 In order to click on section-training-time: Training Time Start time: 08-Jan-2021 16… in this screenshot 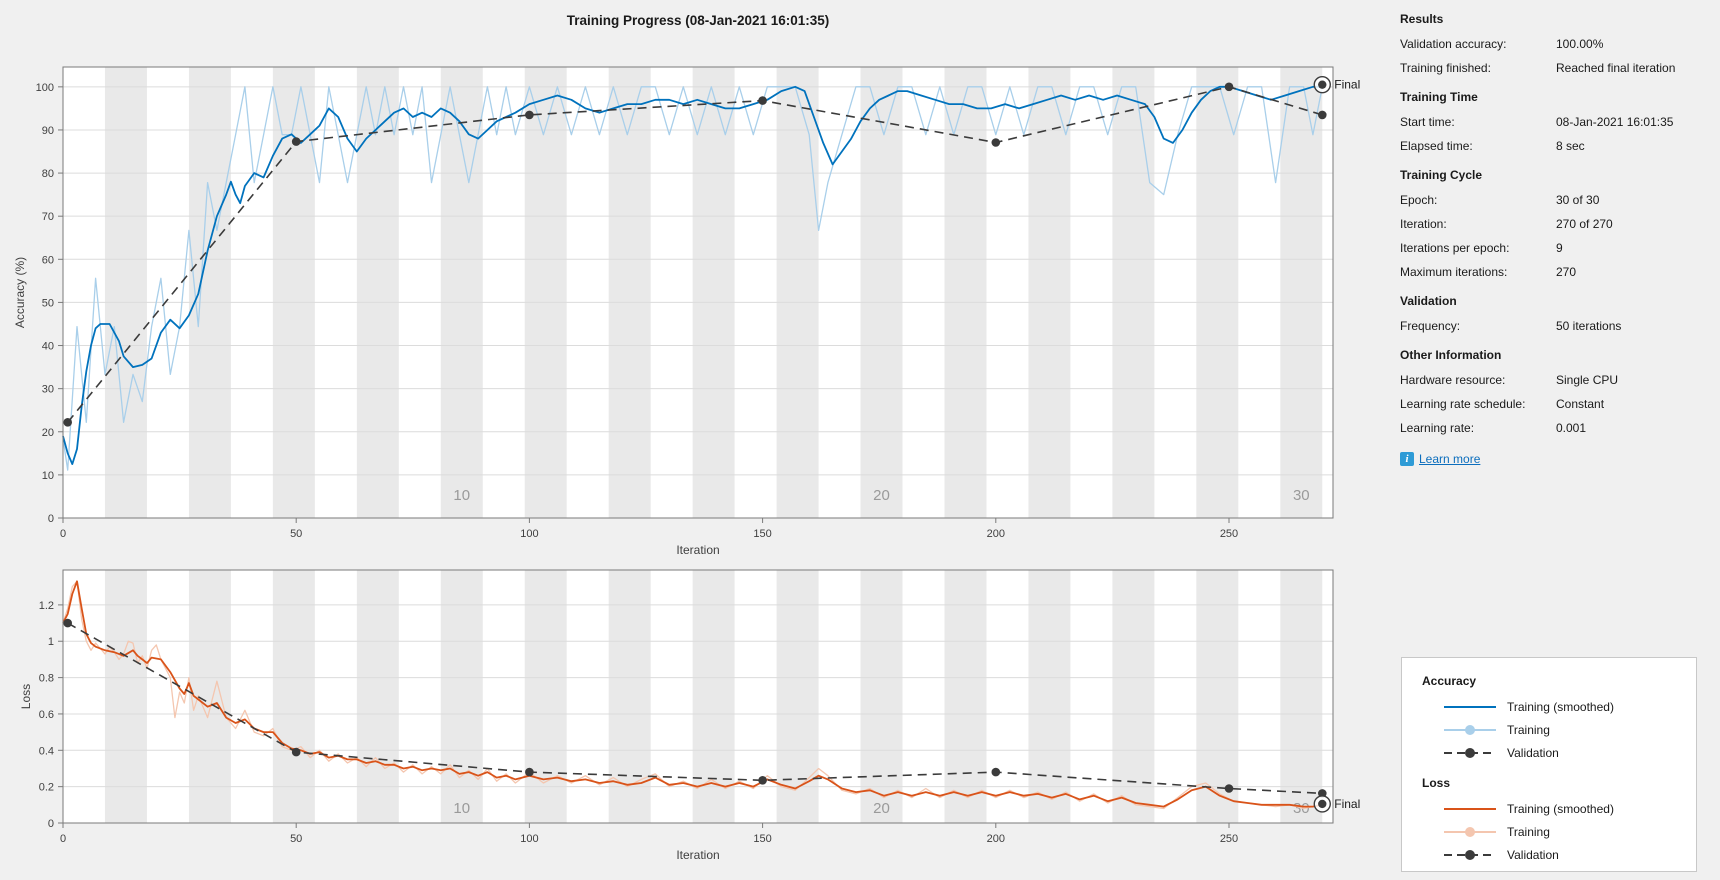, I will do `click(1556, 121)`.